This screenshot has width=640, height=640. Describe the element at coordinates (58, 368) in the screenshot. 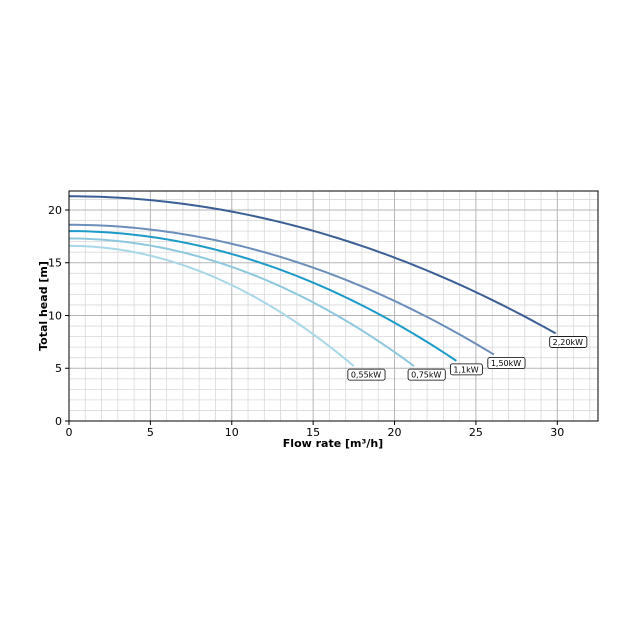

I see `y-tick-label: 5` at that location.